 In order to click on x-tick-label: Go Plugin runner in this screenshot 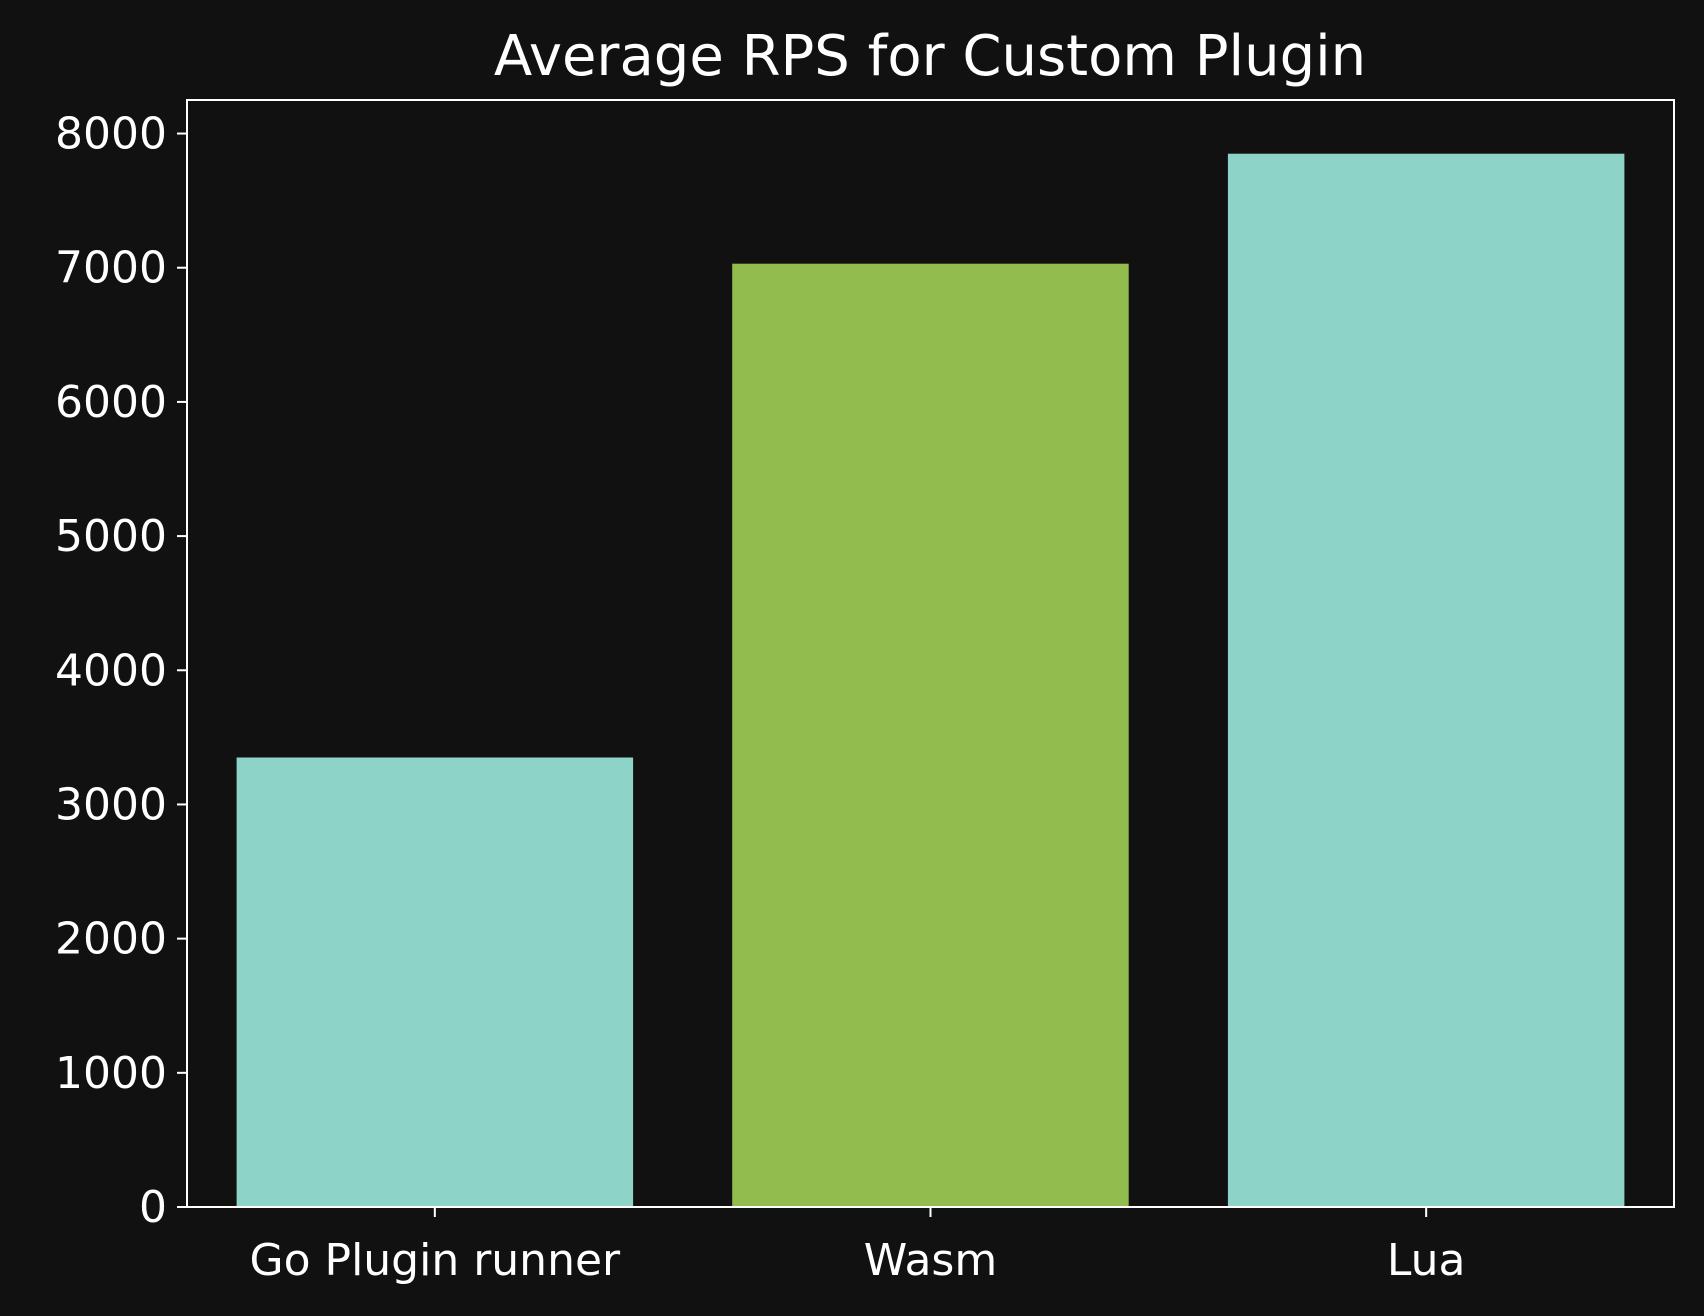, I will do `click(435, 1260)`.